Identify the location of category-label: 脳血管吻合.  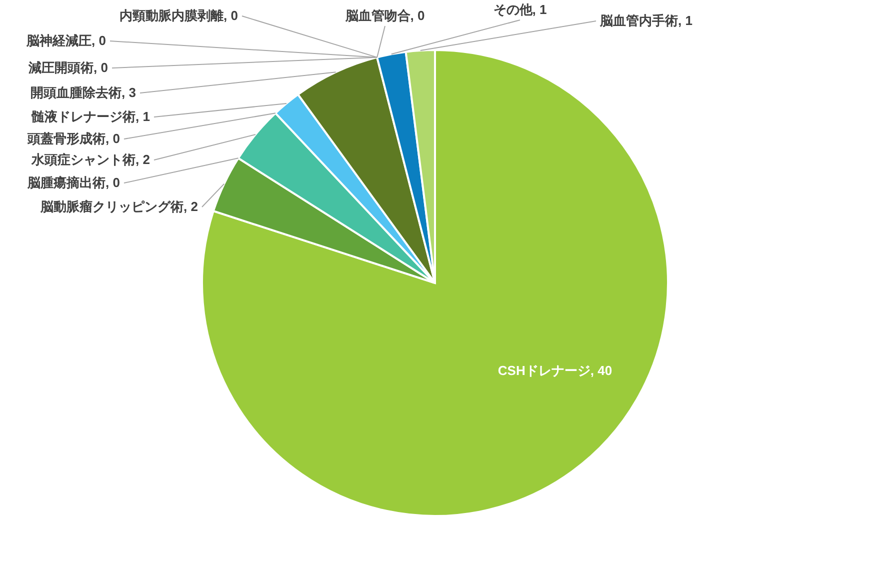
(377, 15).